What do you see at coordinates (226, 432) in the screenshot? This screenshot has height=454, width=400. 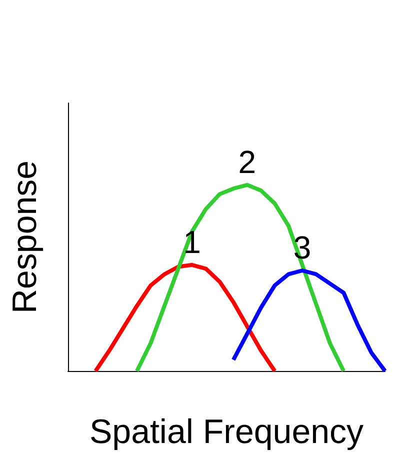 I see `x-axis-title: Spatial Frequency` at bounding box center [226, 432].